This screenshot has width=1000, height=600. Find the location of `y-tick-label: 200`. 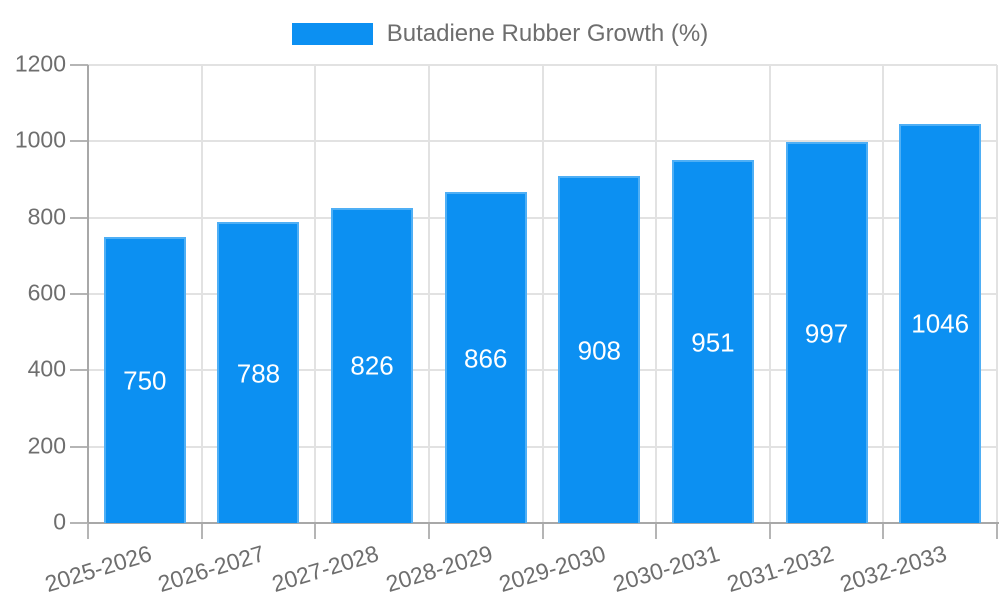

y-tick-label: 200 is located at coordinates (46, 445).